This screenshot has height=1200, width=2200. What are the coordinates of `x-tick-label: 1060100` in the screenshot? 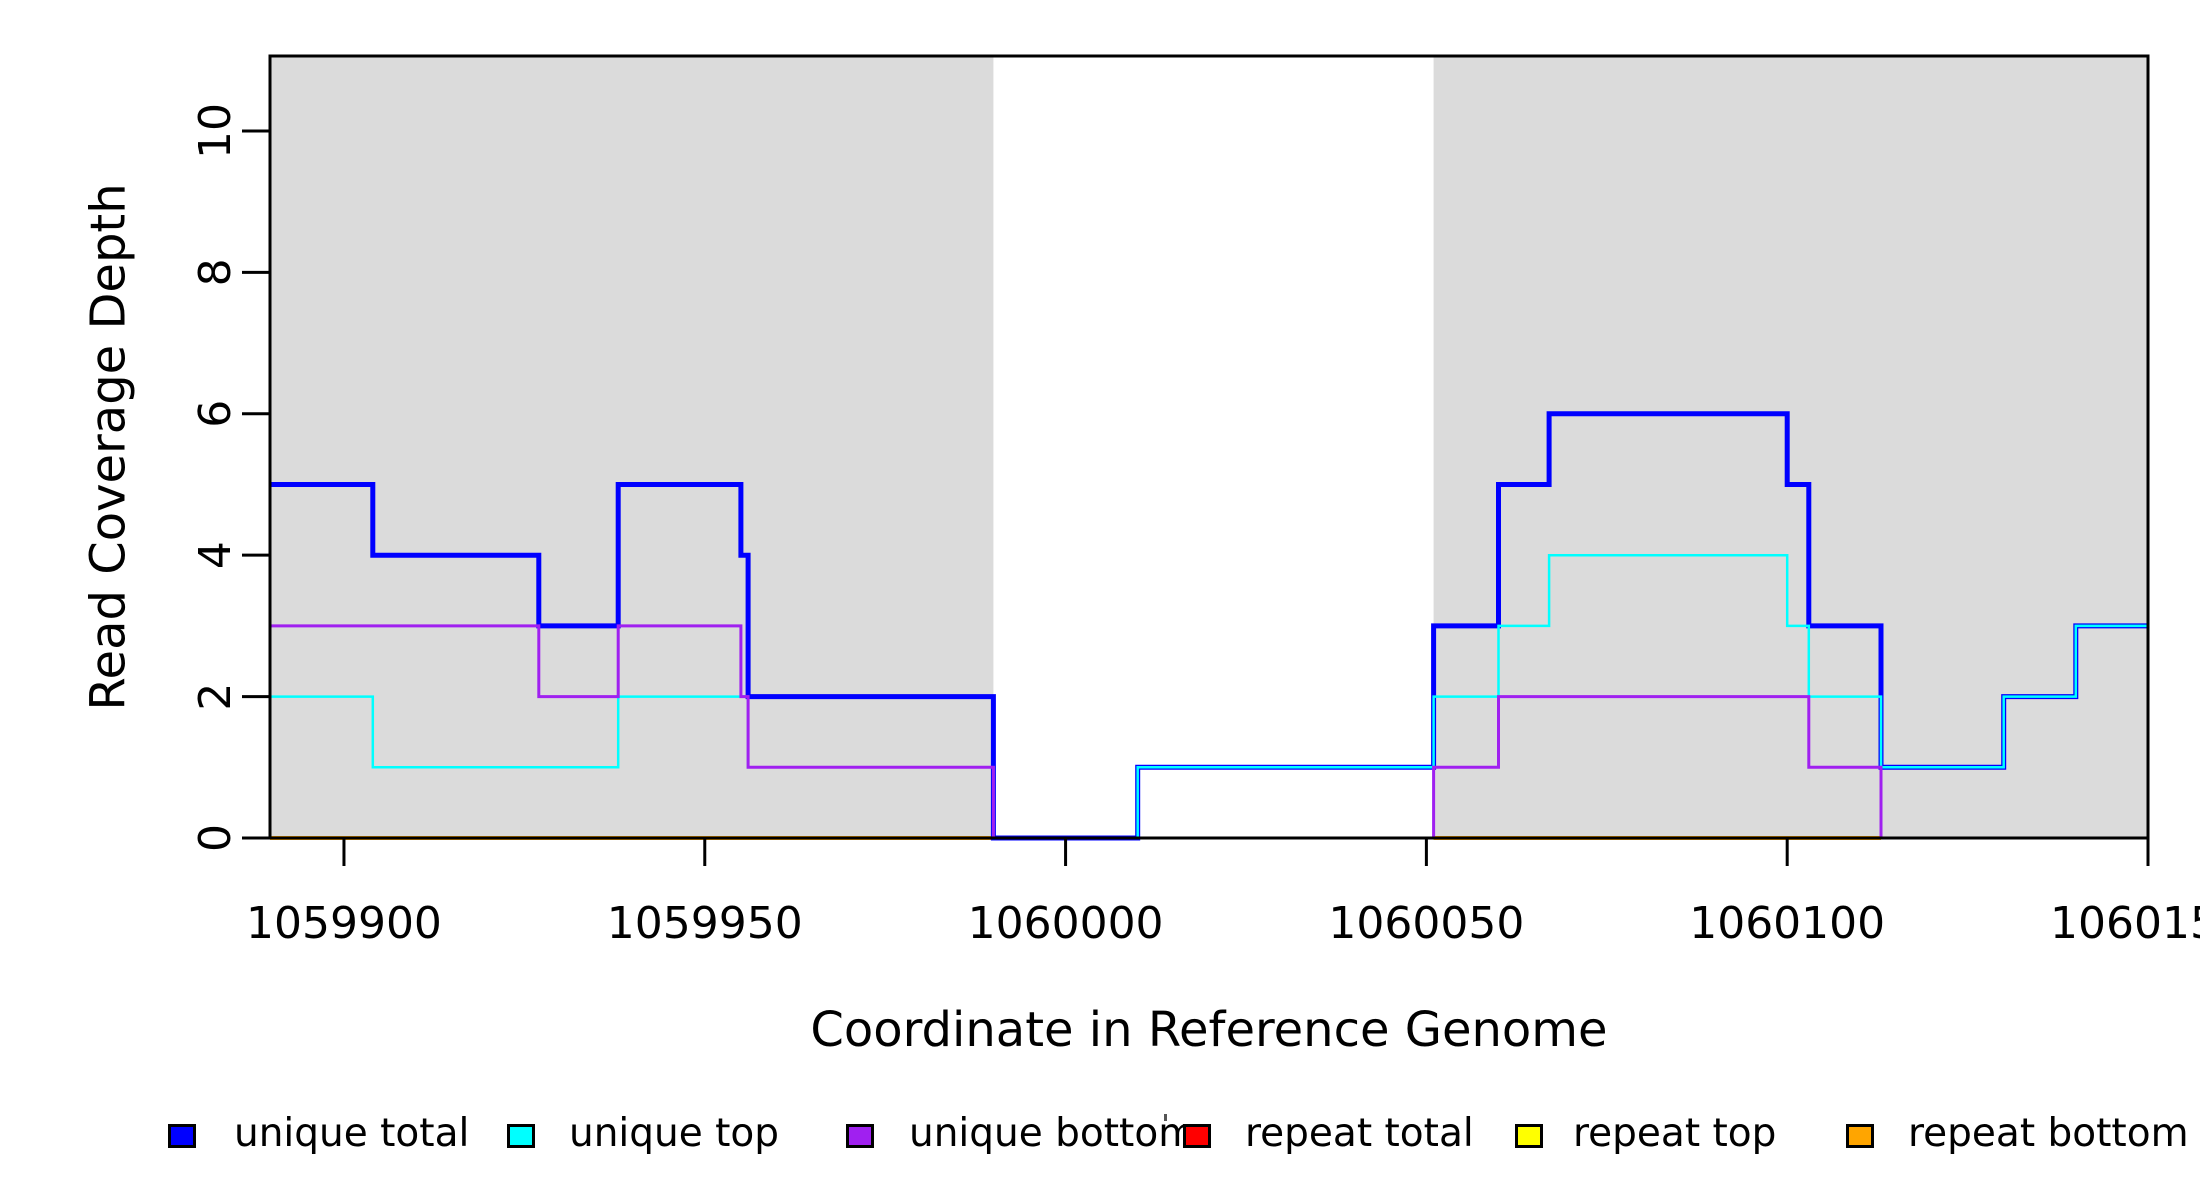 It's located at (1787, 923).